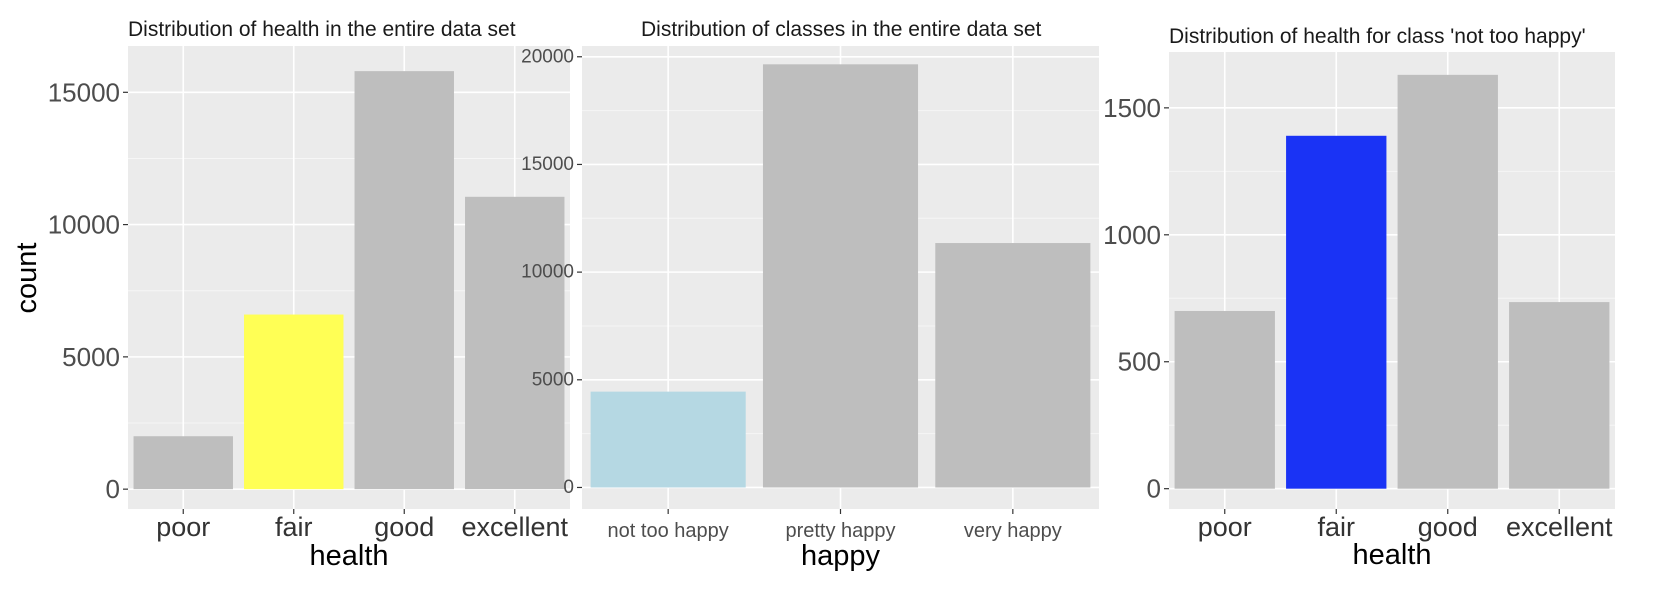  I want to click on bar-very-happy, so click(1013, 365).